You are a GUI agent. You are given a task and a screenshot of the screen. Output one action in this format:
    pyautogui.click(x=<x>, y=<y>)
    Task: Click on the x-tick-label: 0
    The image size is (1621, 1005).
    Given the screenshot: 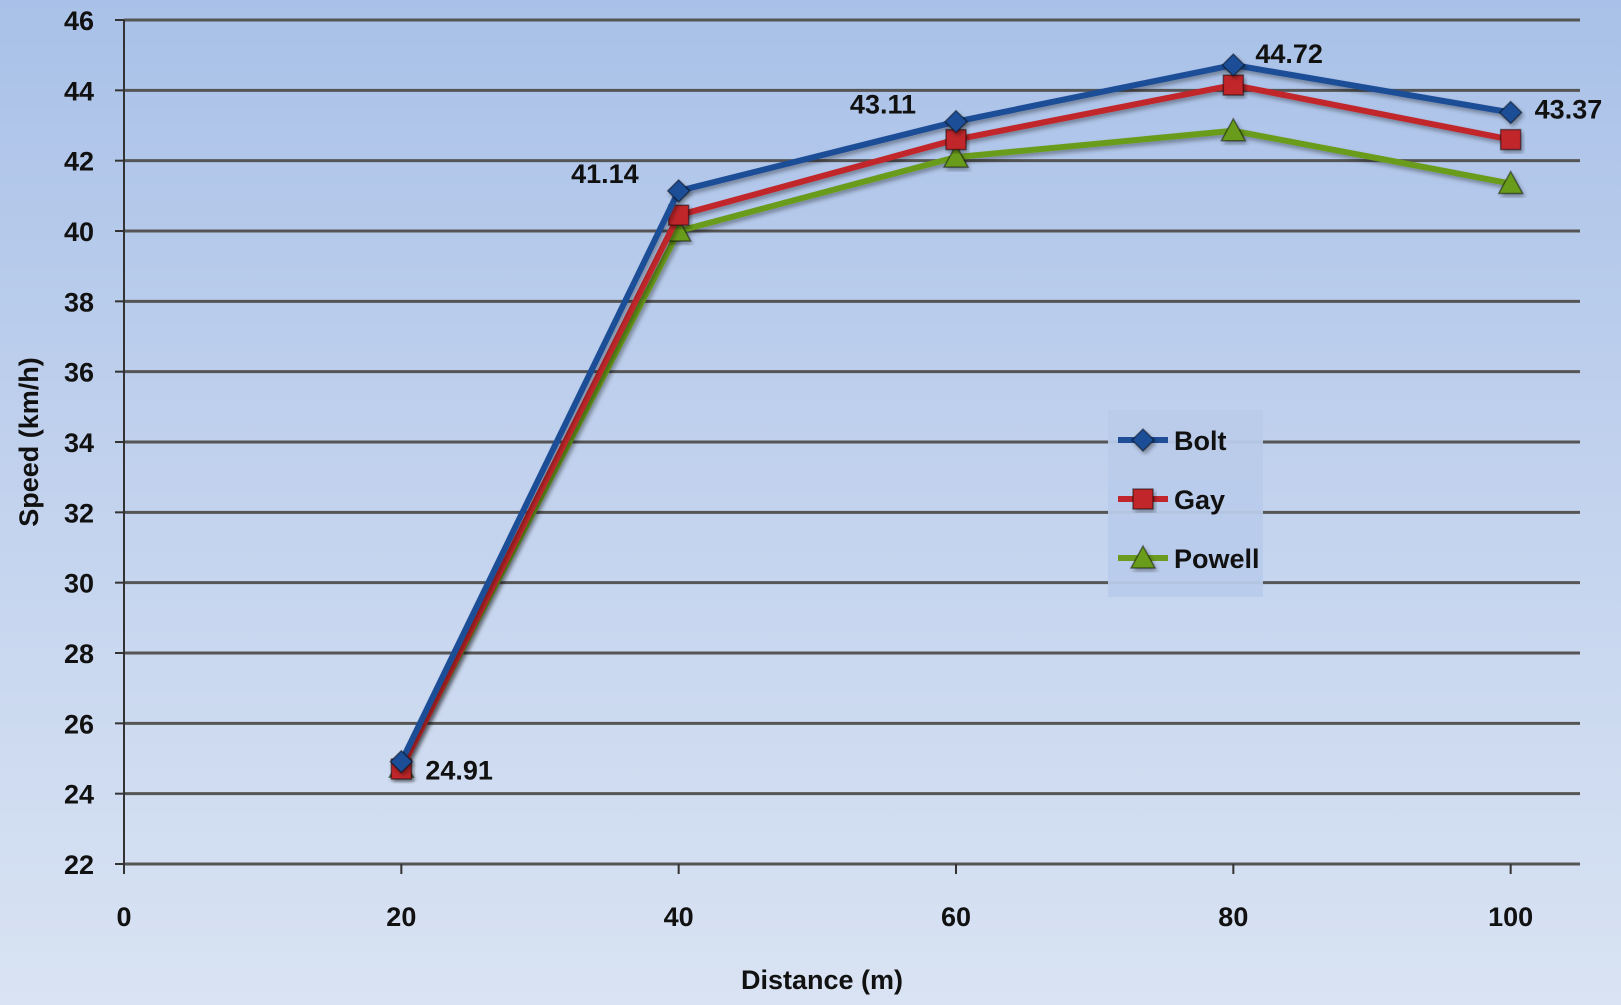 What is the action you would take?
    pyautogui.click(x=123, y=917)
    